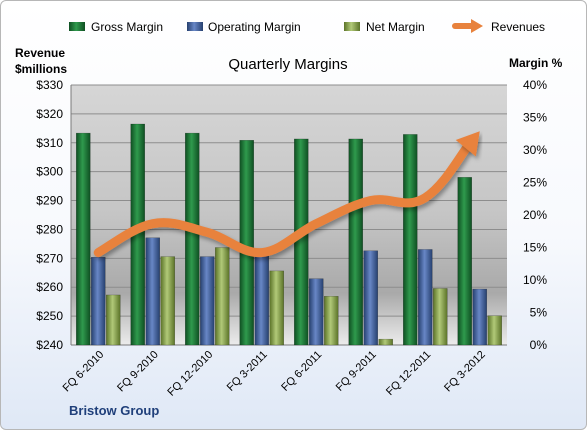 The image size is (587, 430). I want to click on x-tick-label: FQ 3-2012, so click(465, 372).